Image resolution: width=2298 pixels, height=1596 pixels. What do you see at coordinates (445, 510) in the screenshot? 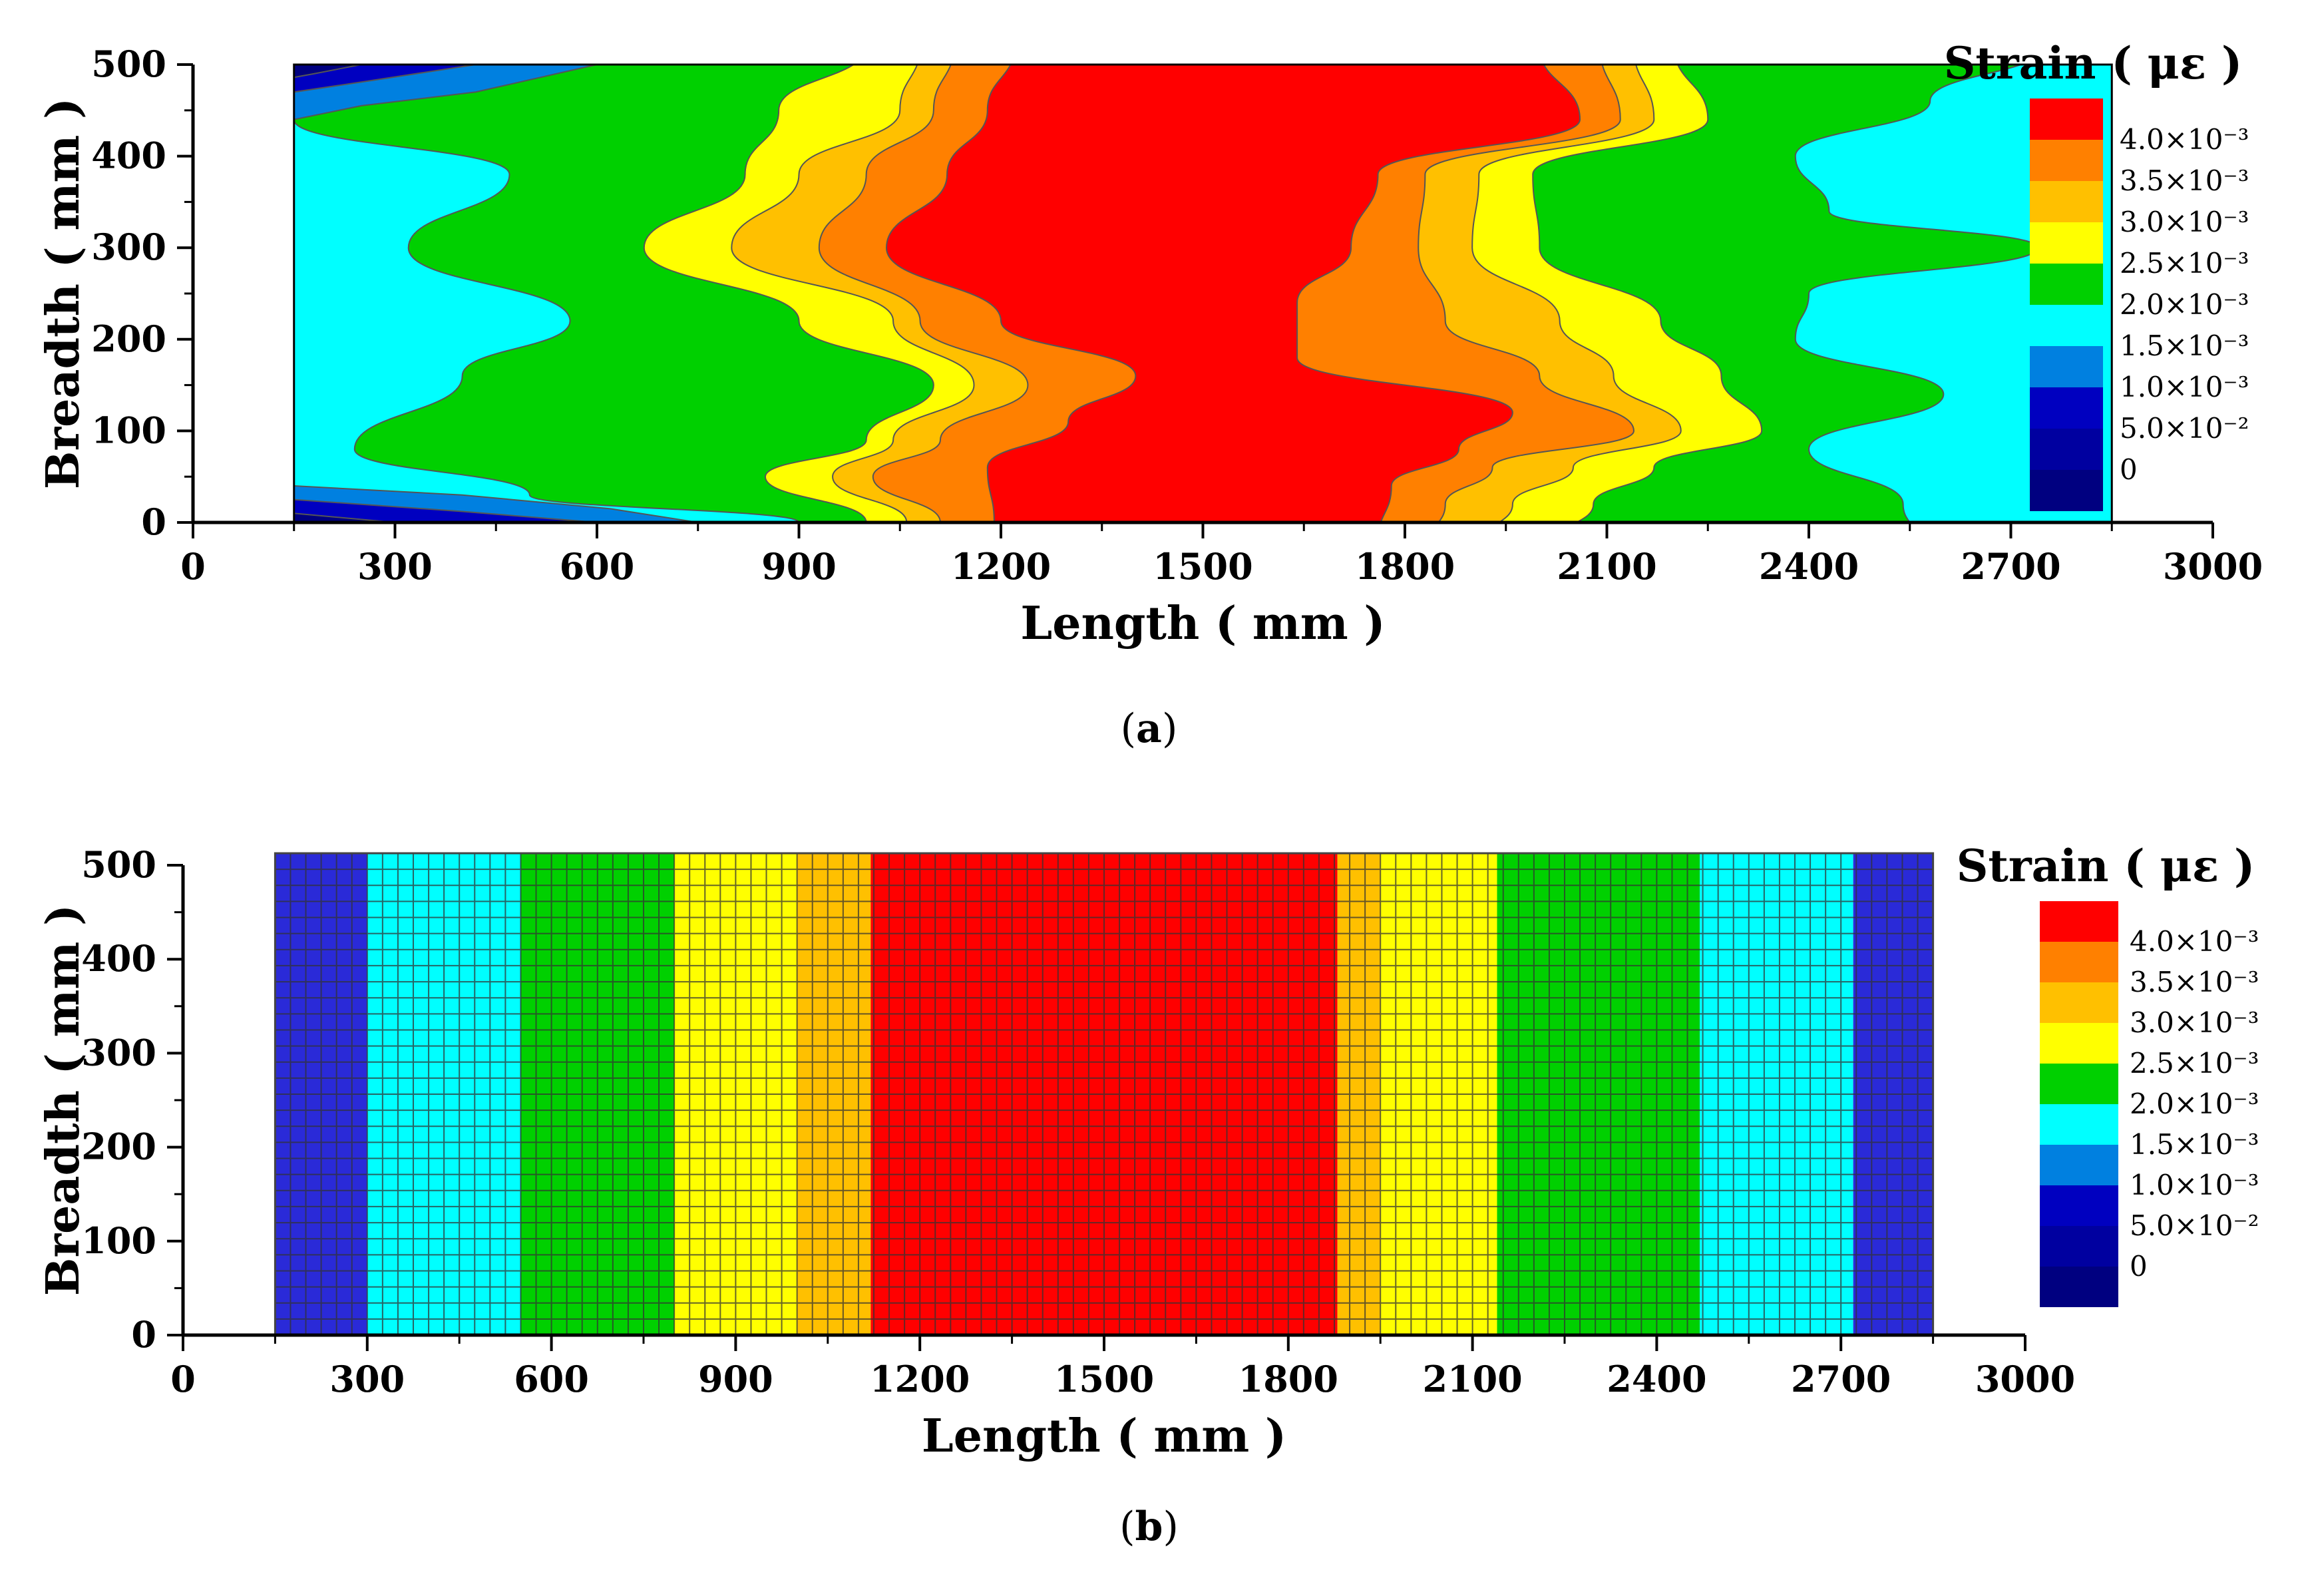
I see `region-darkblue-bottom` at bounding box center [445, 510].